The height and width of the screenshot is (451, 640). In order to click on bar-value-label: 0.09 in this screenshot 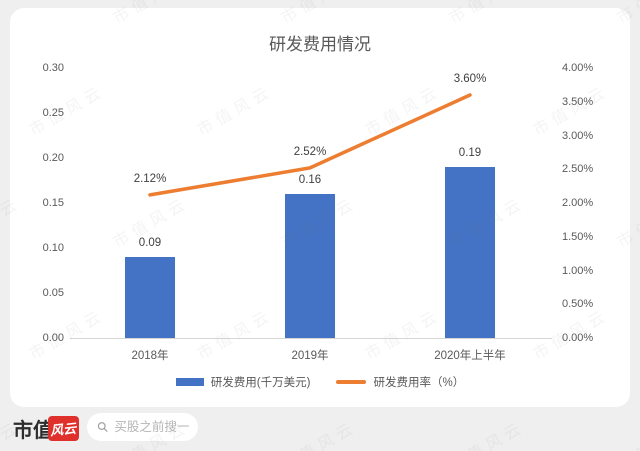, I will do `click(150, 243)`.